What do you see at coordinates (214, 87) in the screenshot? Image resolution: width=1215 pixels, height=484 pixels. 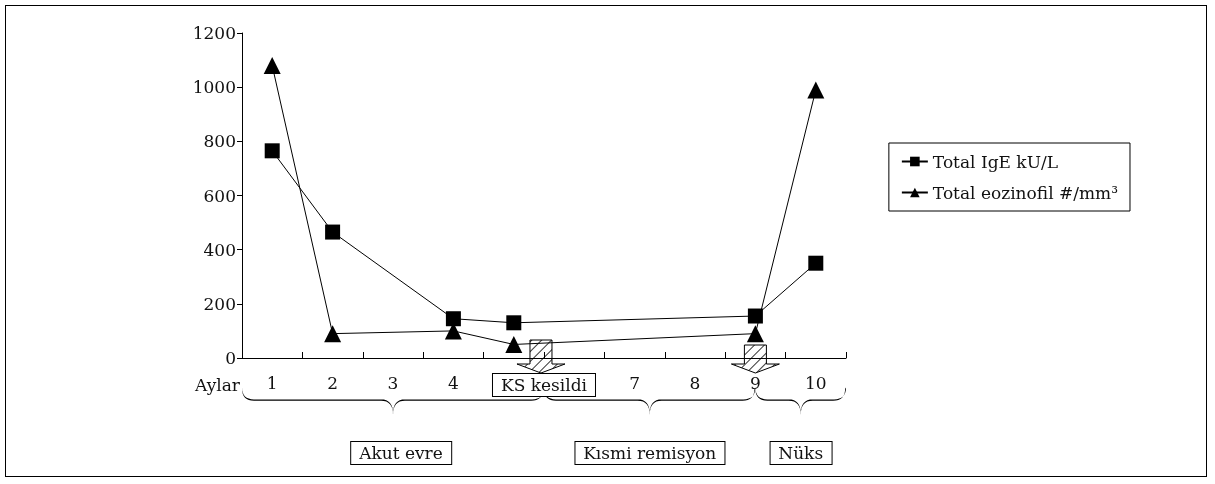 I see `y-tick-label: 1000` at bounding box center [214, 87].